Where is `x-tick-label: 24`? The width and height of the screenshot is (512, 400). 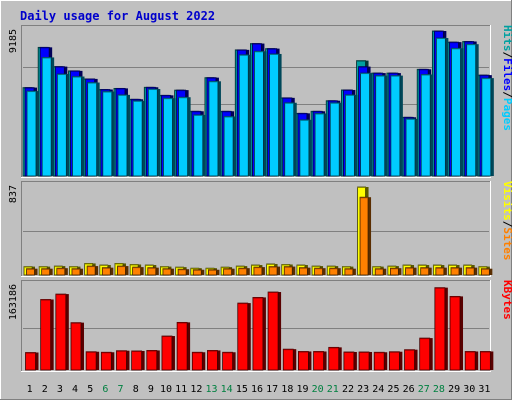
x-tick-label: 24 is located at coordinates (378, 389).